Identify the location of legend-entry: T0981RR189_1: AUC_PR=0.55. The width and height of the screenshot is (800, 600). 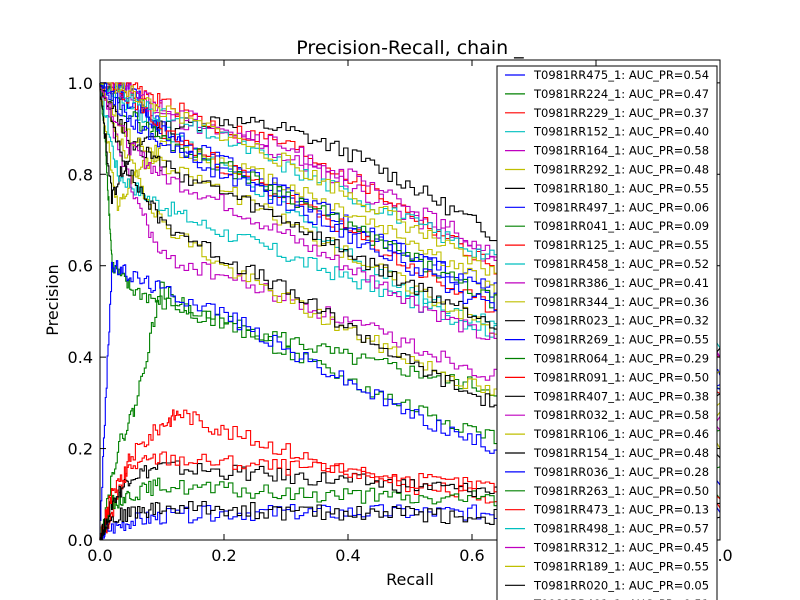
(621, 566).